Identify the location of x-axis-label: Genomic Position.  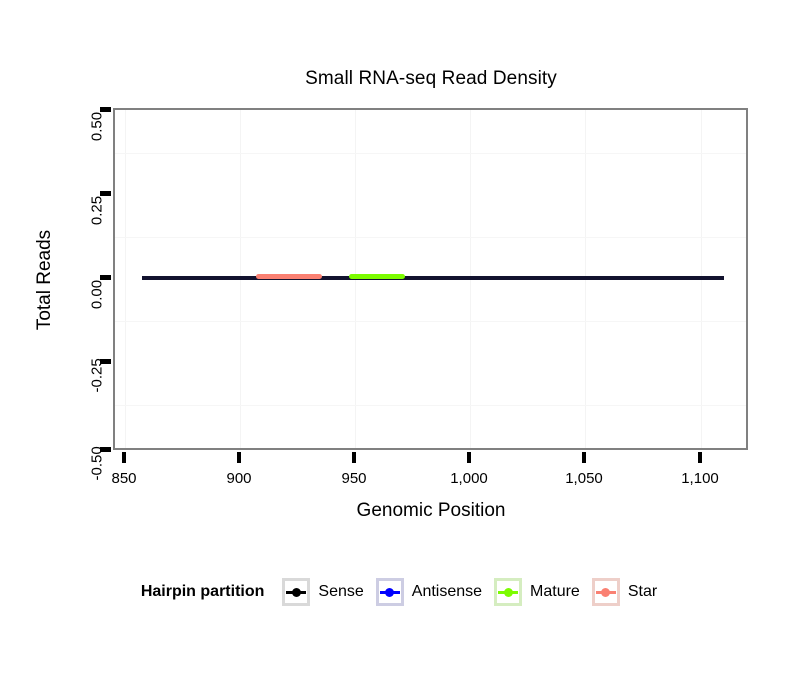
(431, 510).